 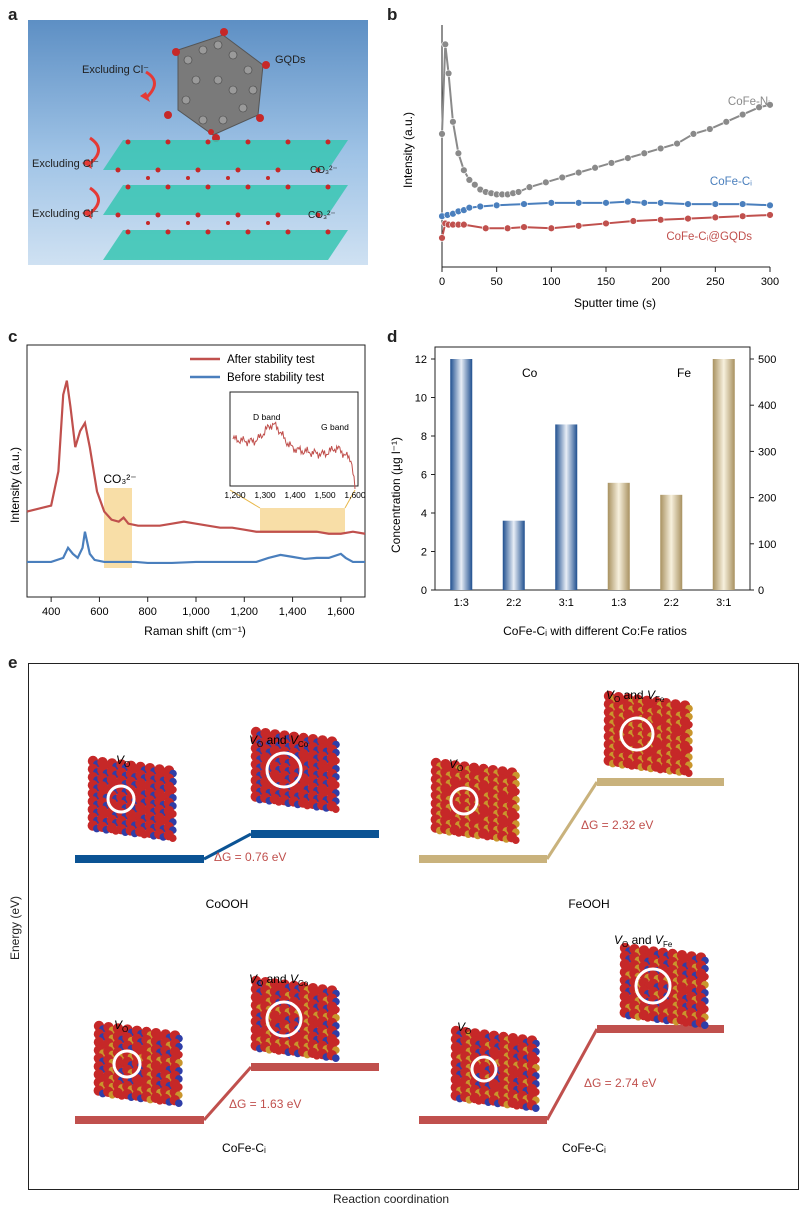 I want to click on b-series-line, so click(x=606, y=120).